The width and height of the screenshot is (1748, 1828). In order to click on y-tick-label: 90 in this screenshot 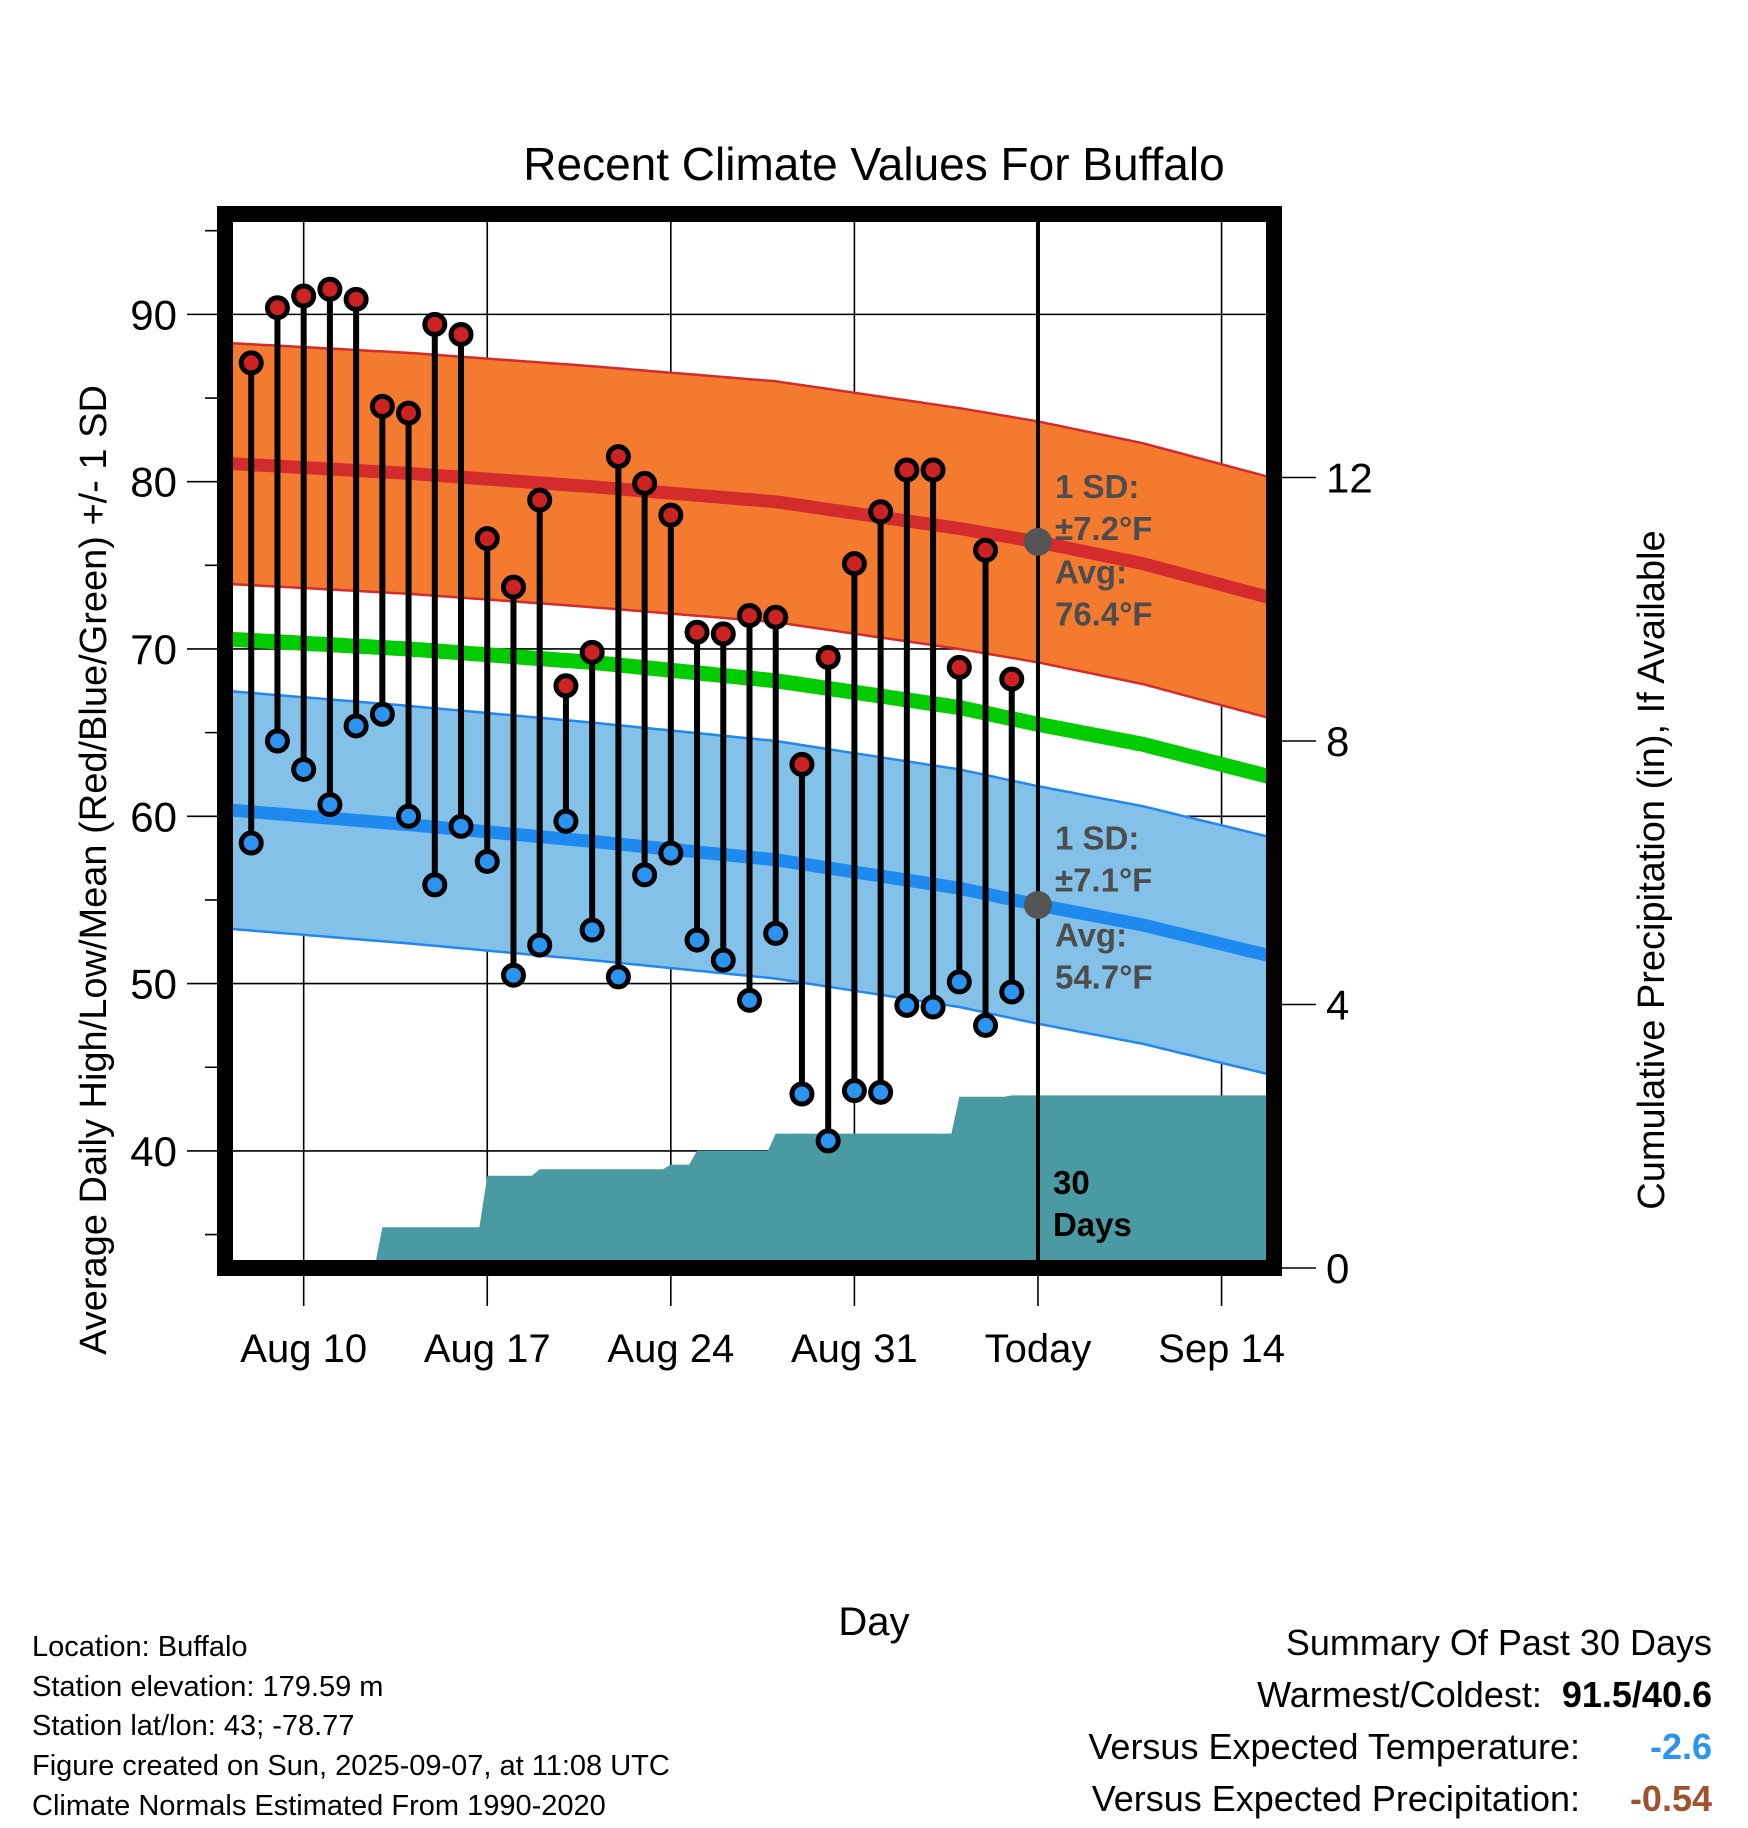, I will do `click(153, 314)`.